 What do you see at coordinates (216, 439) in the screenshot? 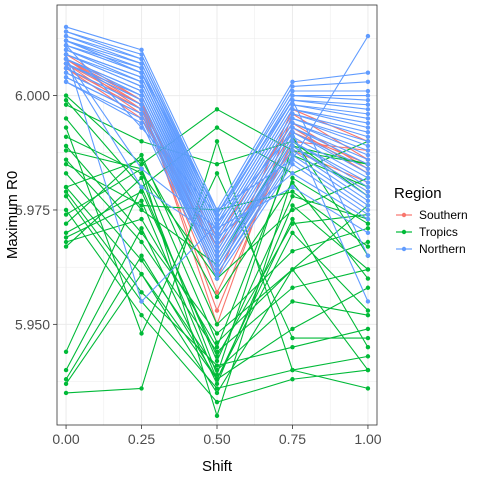
I see `x-tick-label: 0.50` at bounding box center [216, 439].